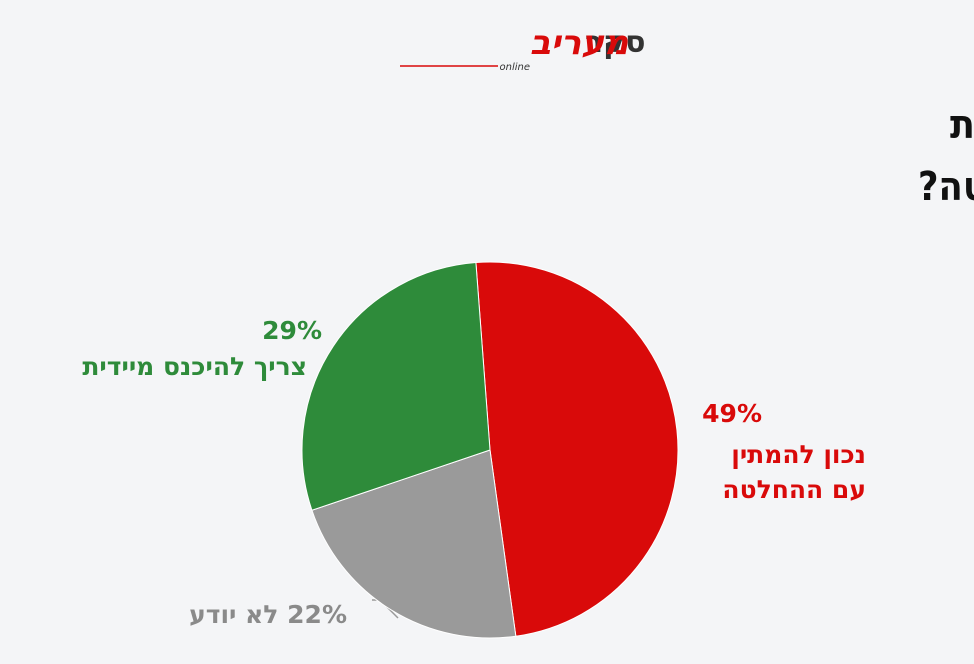 The height and width of the screenshot is (664, 974). I want to click on category-label: נכון להמתין עם ההחלטה, so click(794, 472).